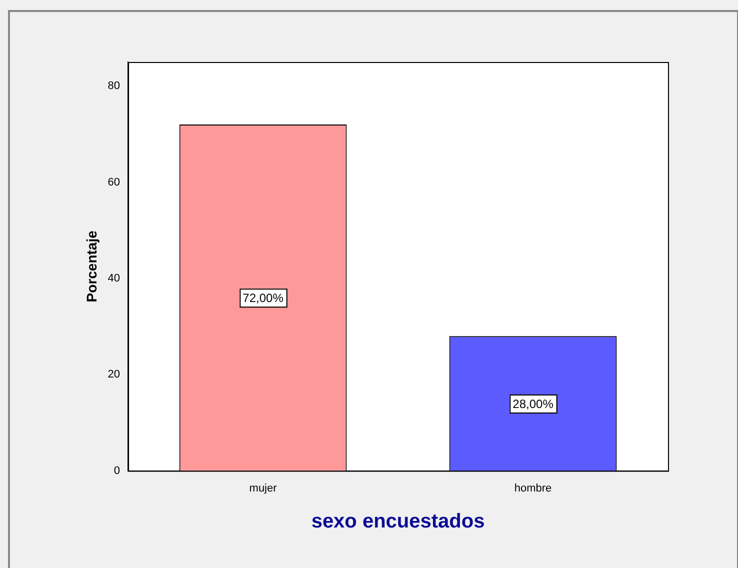 This screenshot has width=738, height=568. I want to click on x-axis-title: sexo encuestados, so click(398, 521).